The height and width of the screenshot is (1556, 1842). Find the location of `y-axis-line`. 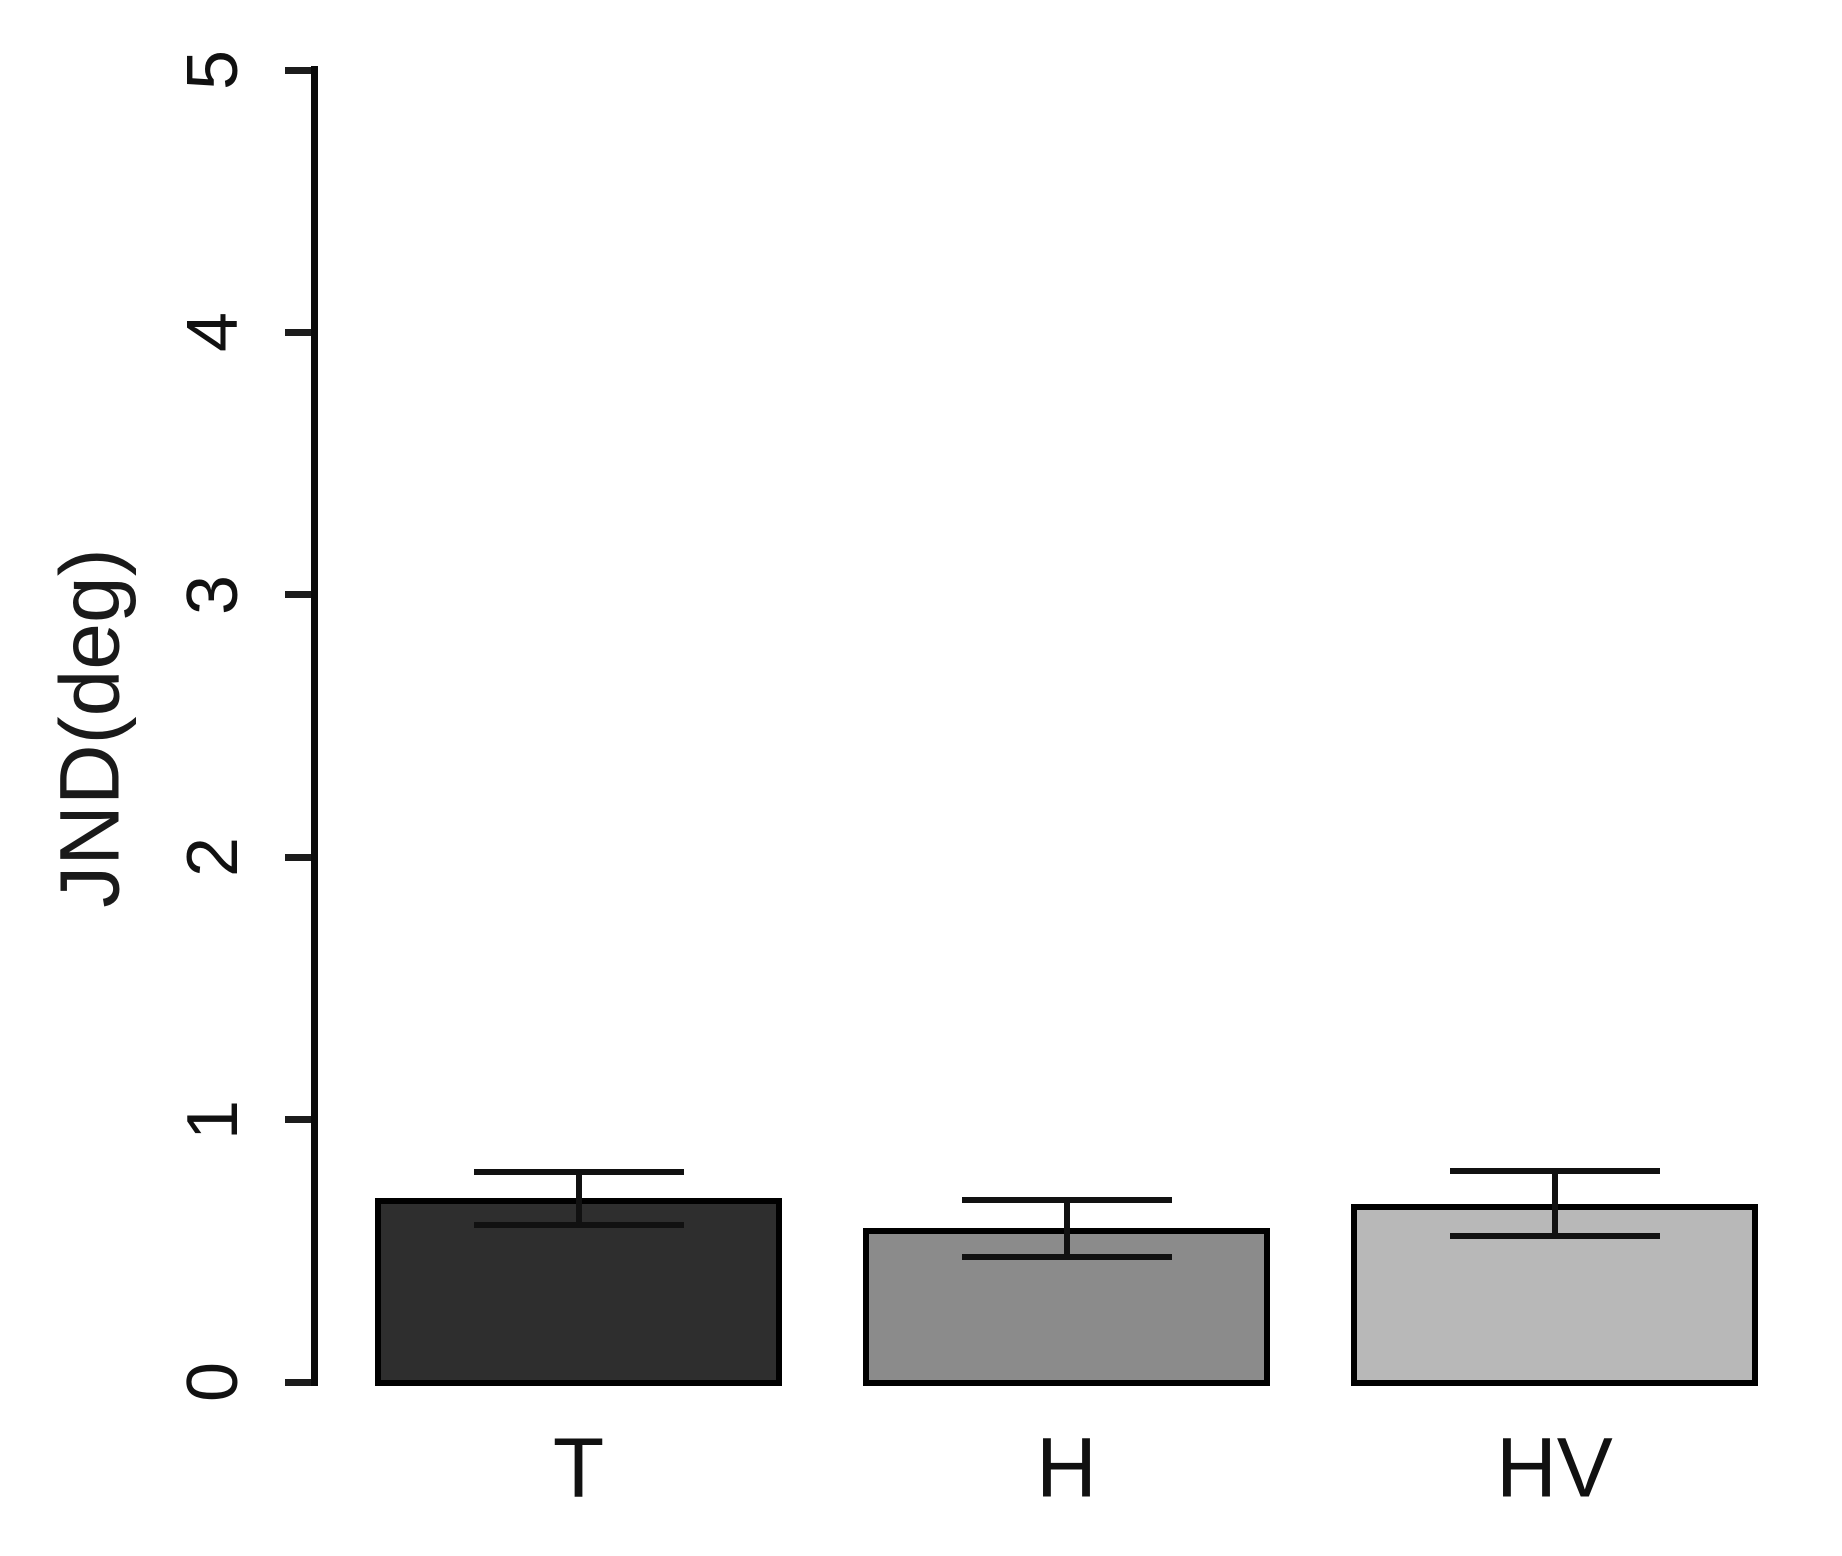

y-axis-line is located at coordinates (314, 726).